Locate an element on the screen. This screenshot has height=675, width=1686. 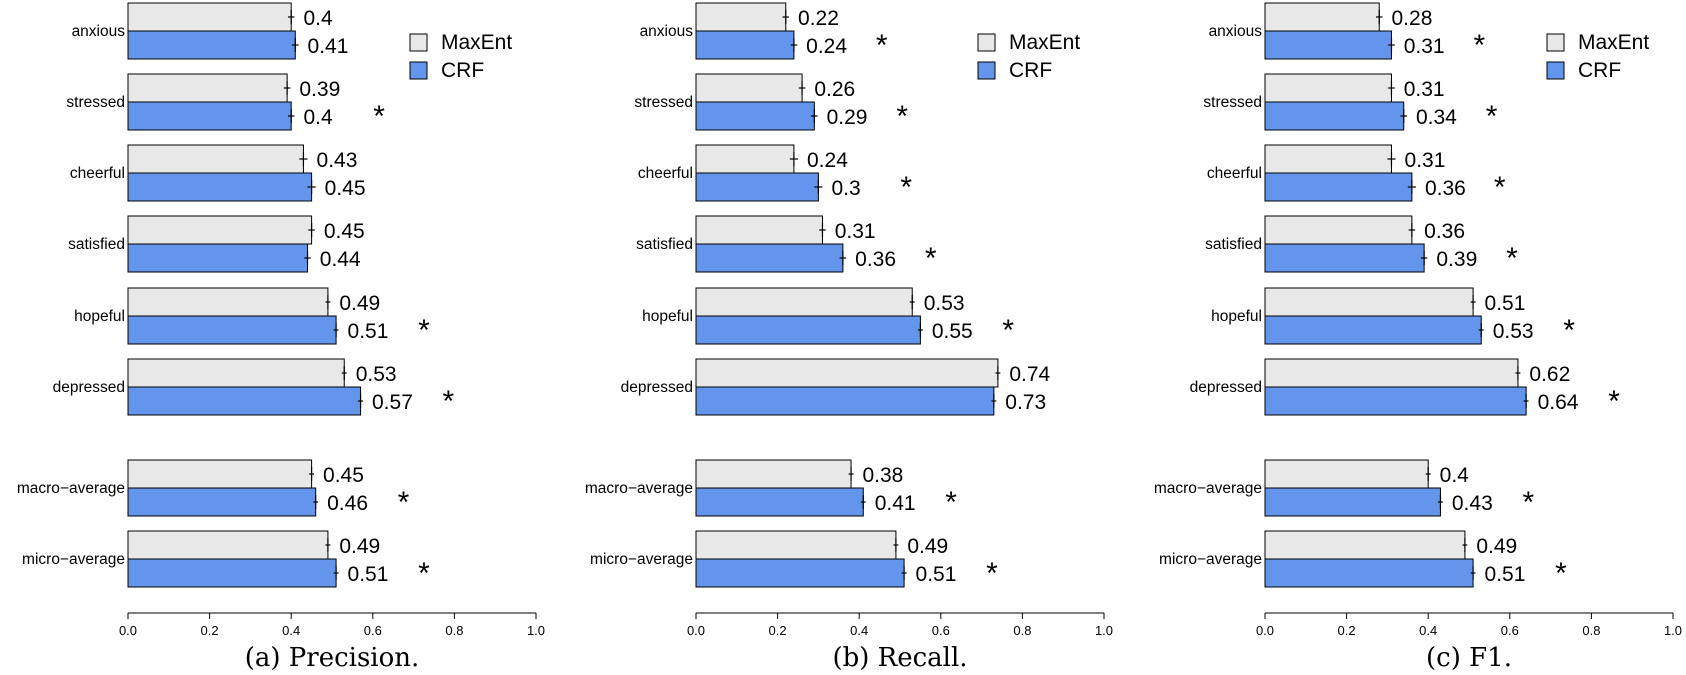
data-label: 0.24 is located at coordinates (827, 160).